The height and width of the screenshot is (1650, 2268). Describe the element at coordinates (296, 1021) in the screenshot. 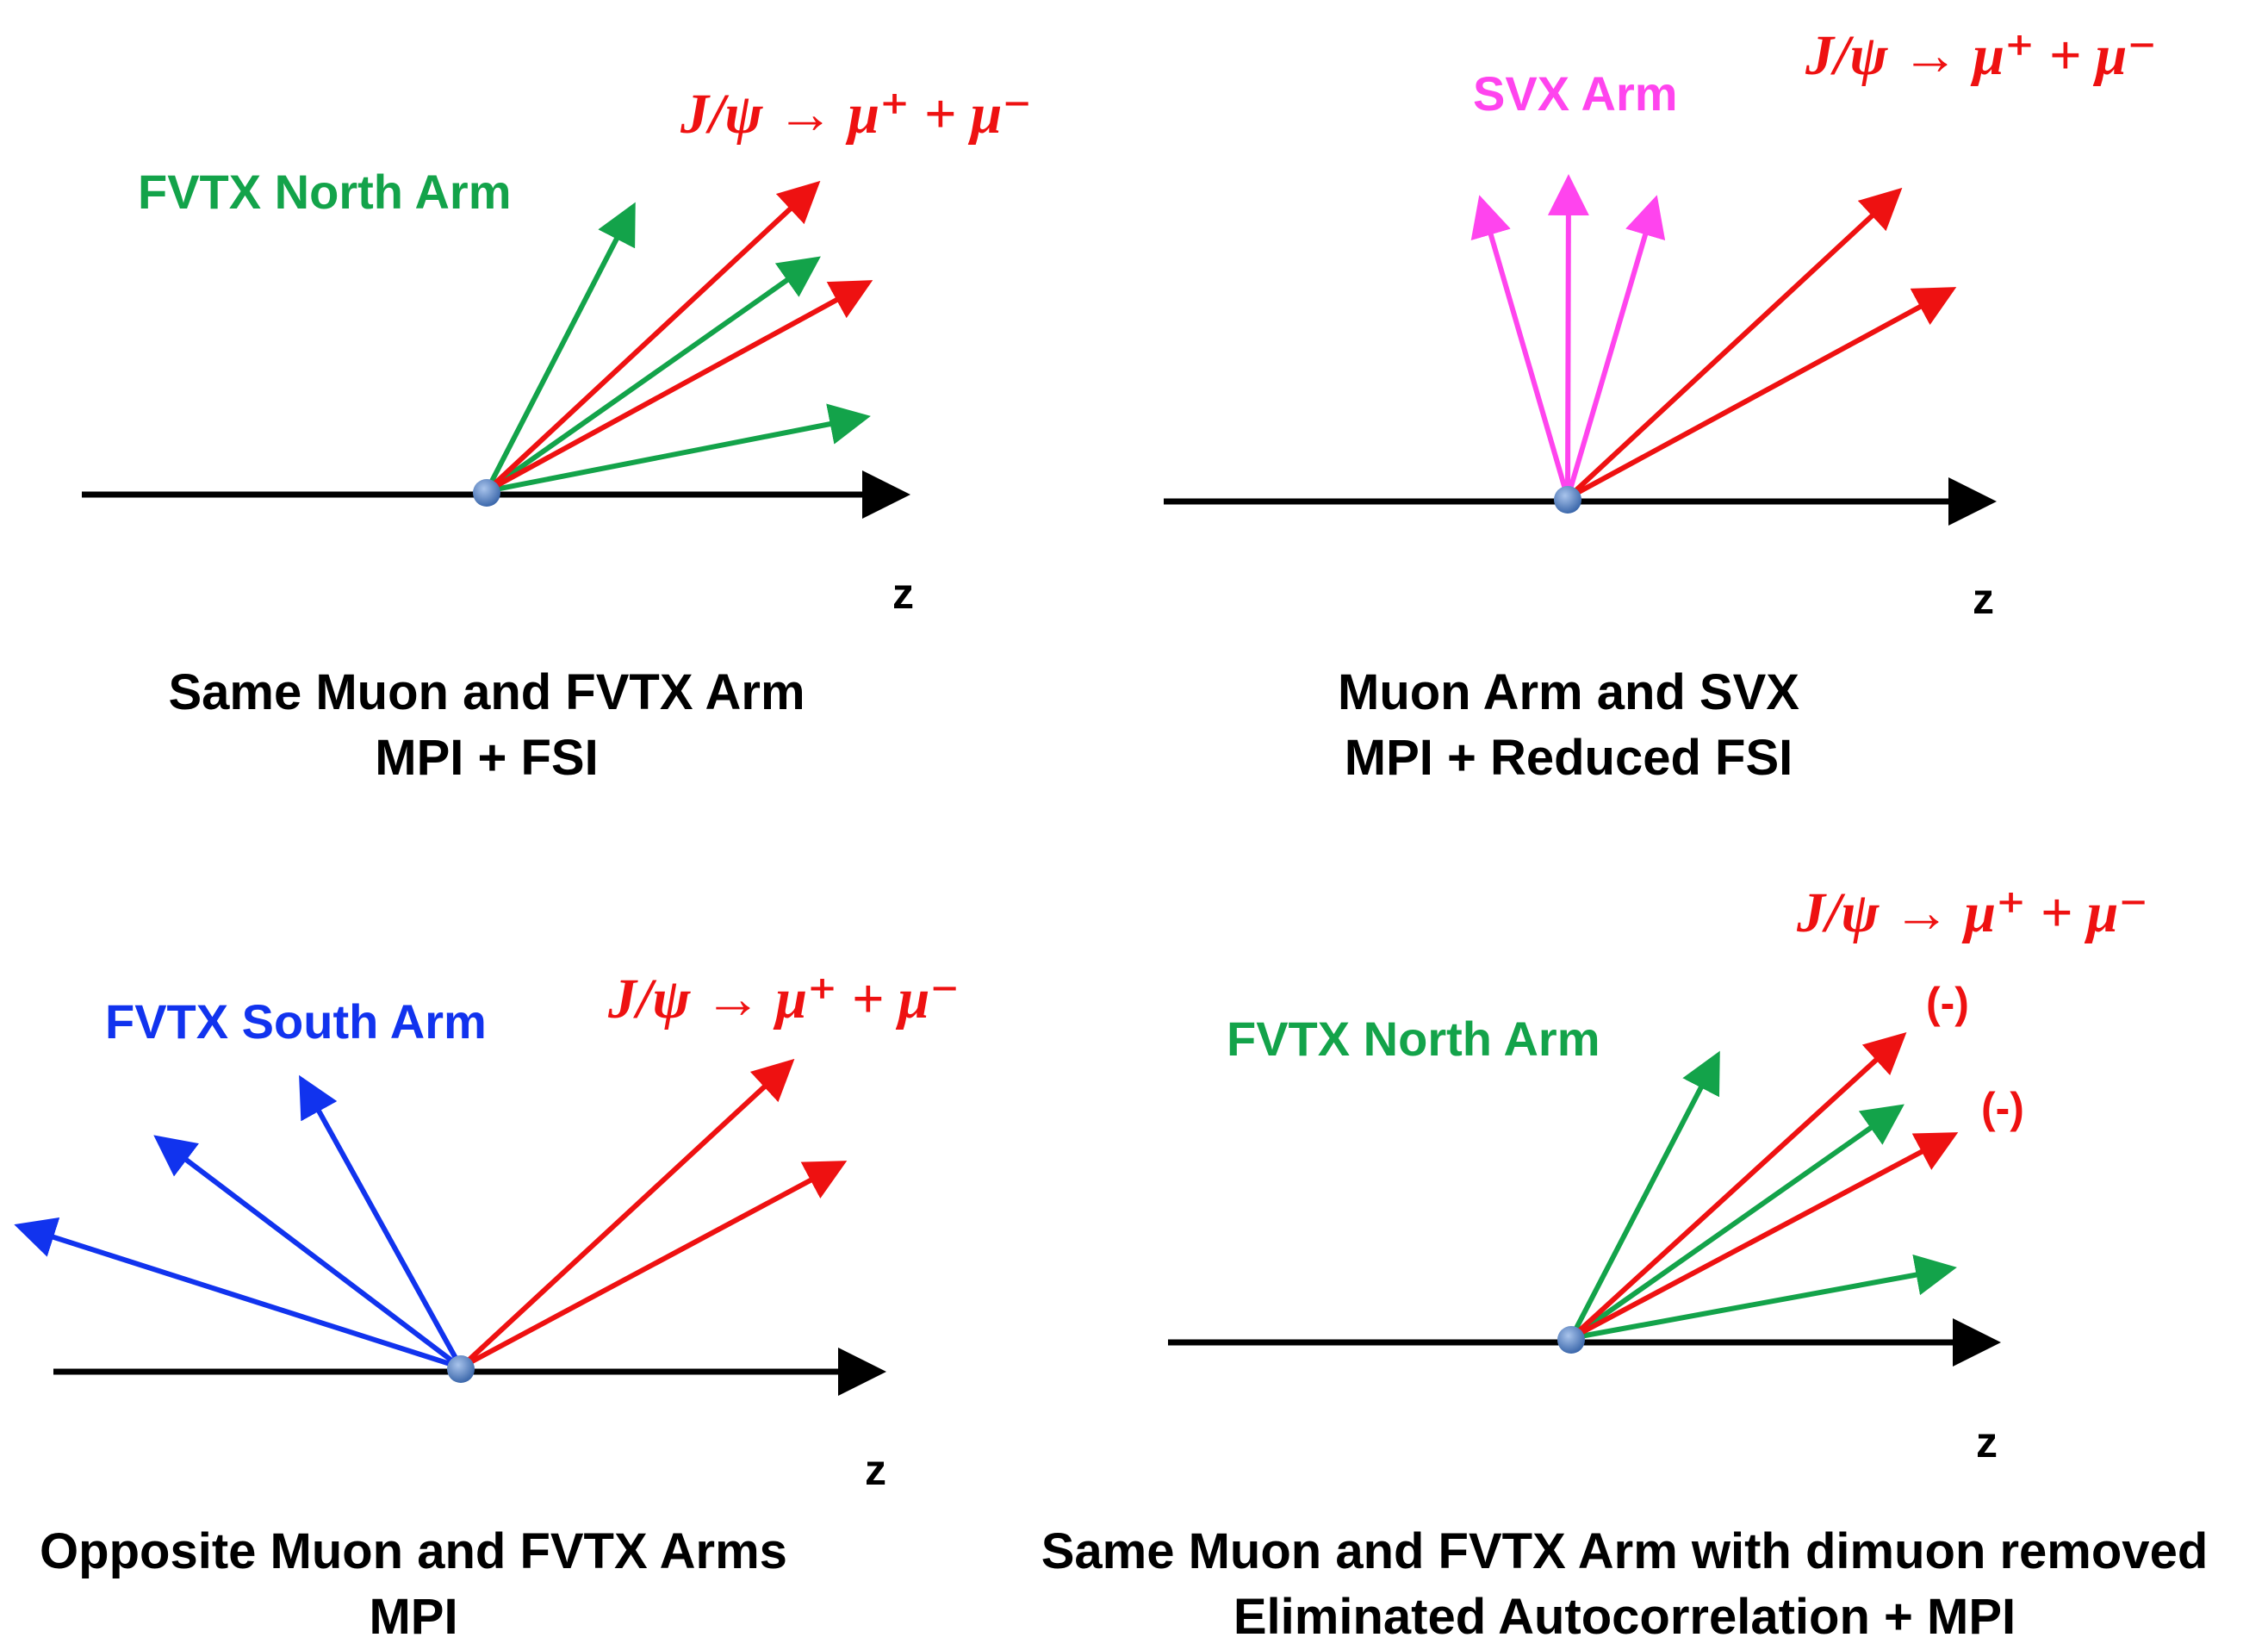

I see `arm-label: FVTX South Arm` at that location.